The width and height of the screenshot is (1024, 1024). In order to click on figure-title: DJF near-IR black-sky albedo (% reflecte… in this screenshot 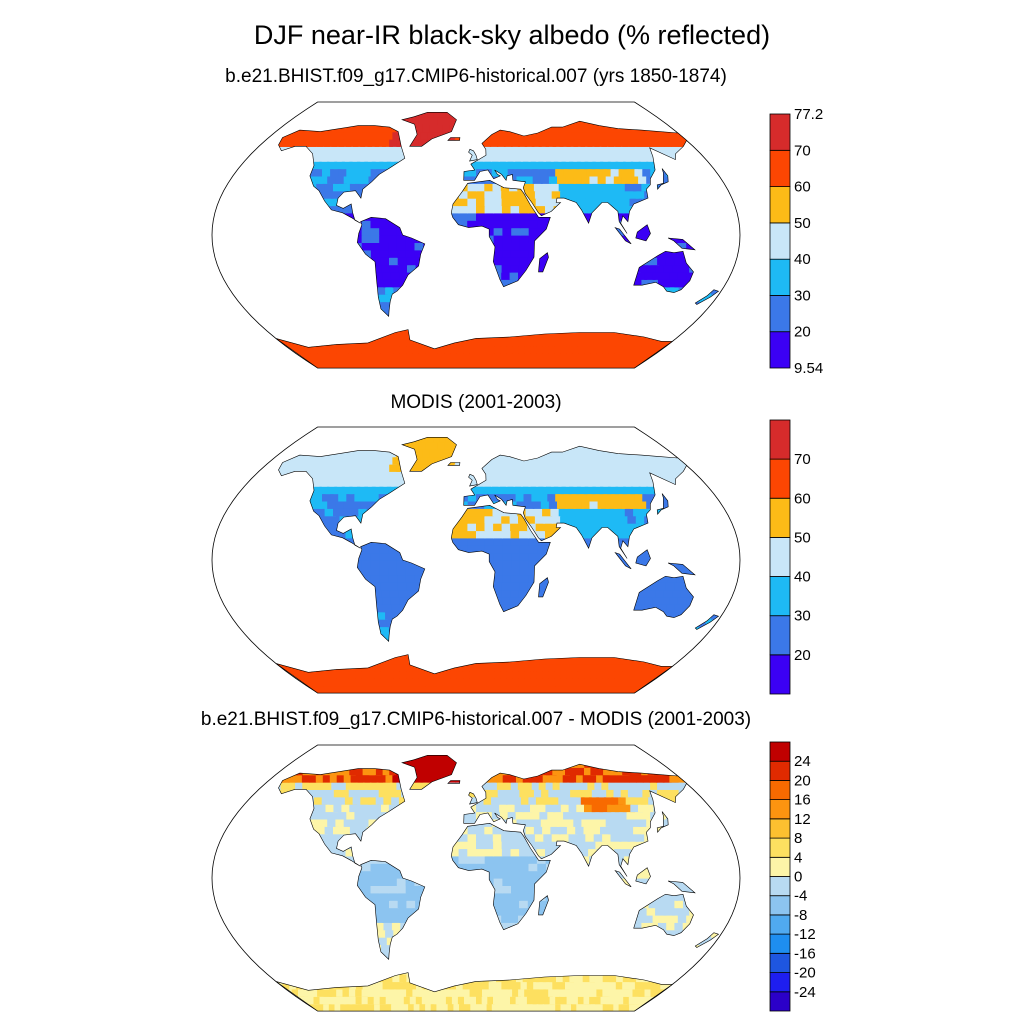, I will do `click(512, 35)`.